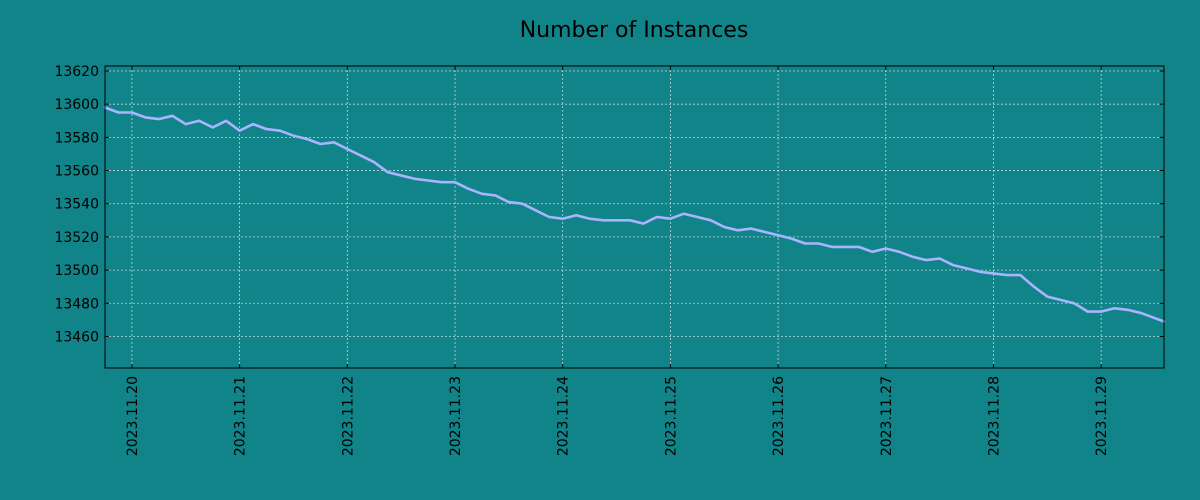  Describe the element at coordinates (241, 416) in the screenshot. I see `x-tick-label: 2023.11.21` at that location.